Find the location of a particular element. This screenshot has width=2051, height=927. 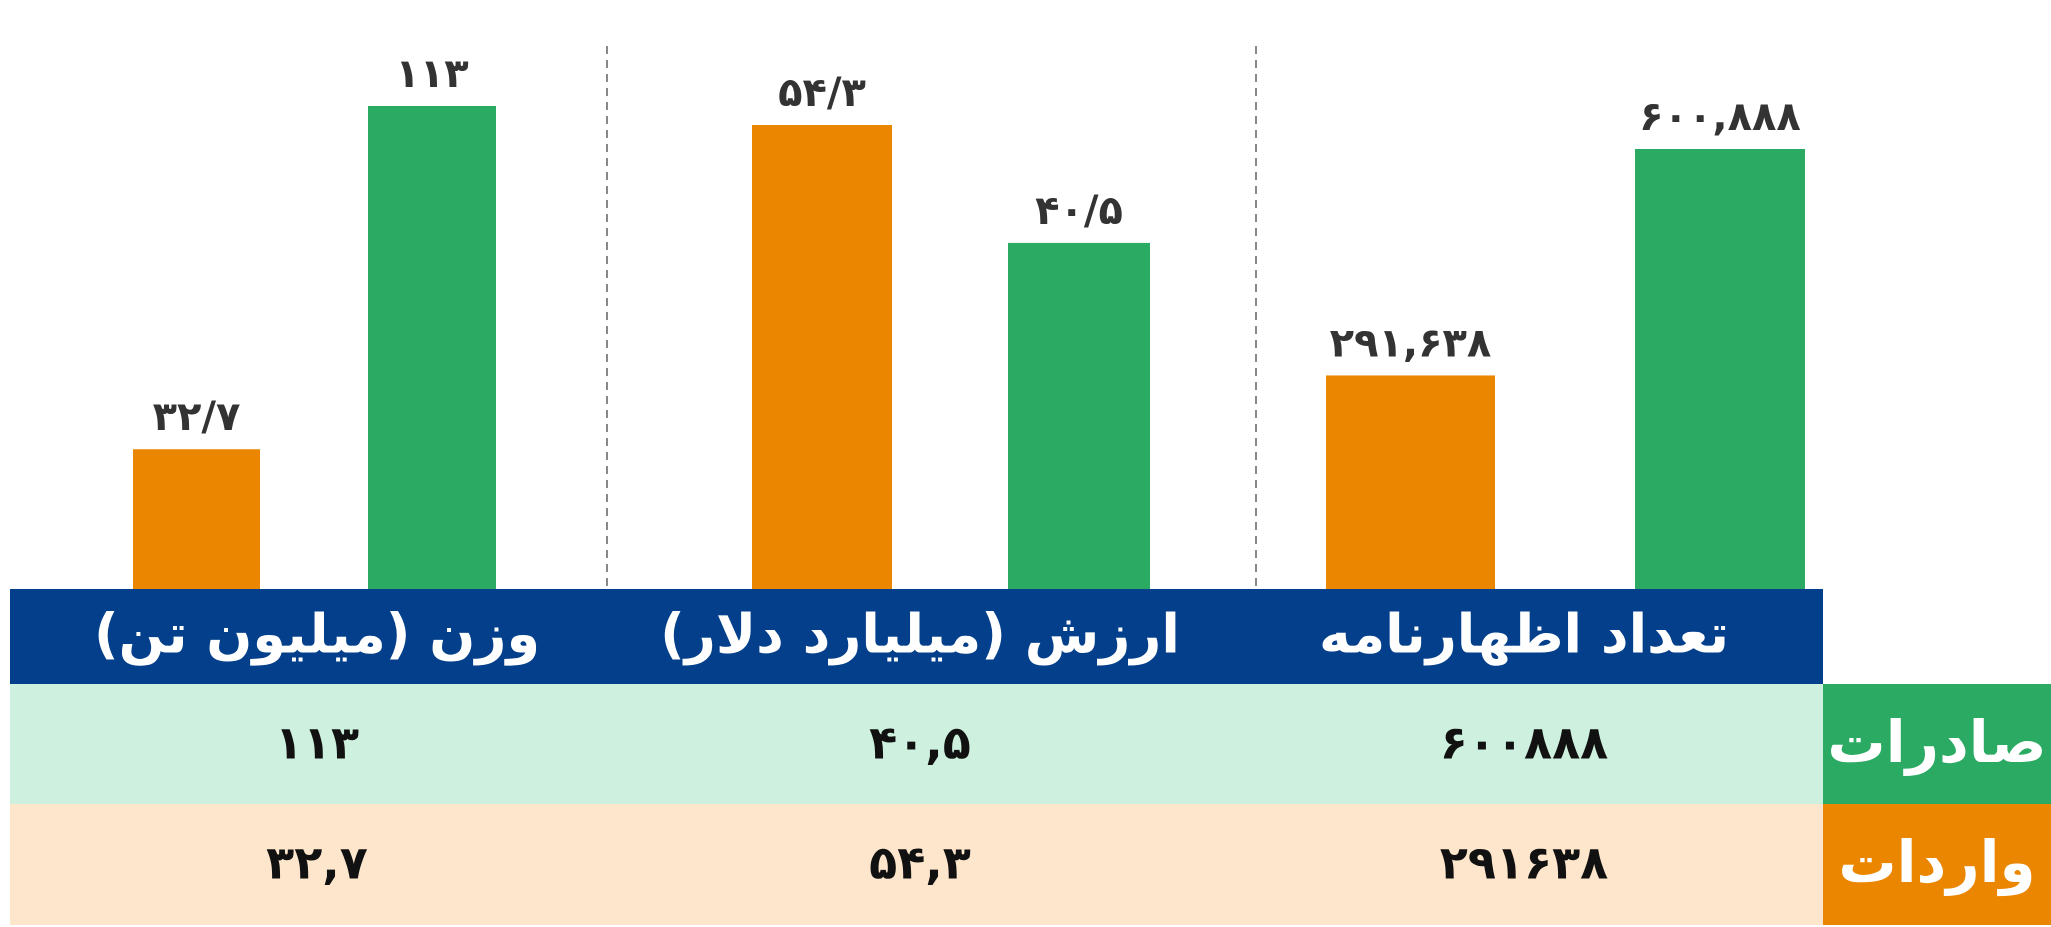

panel-title: ارزش (میلیارد دلار) is located at coordinates (920, 634).